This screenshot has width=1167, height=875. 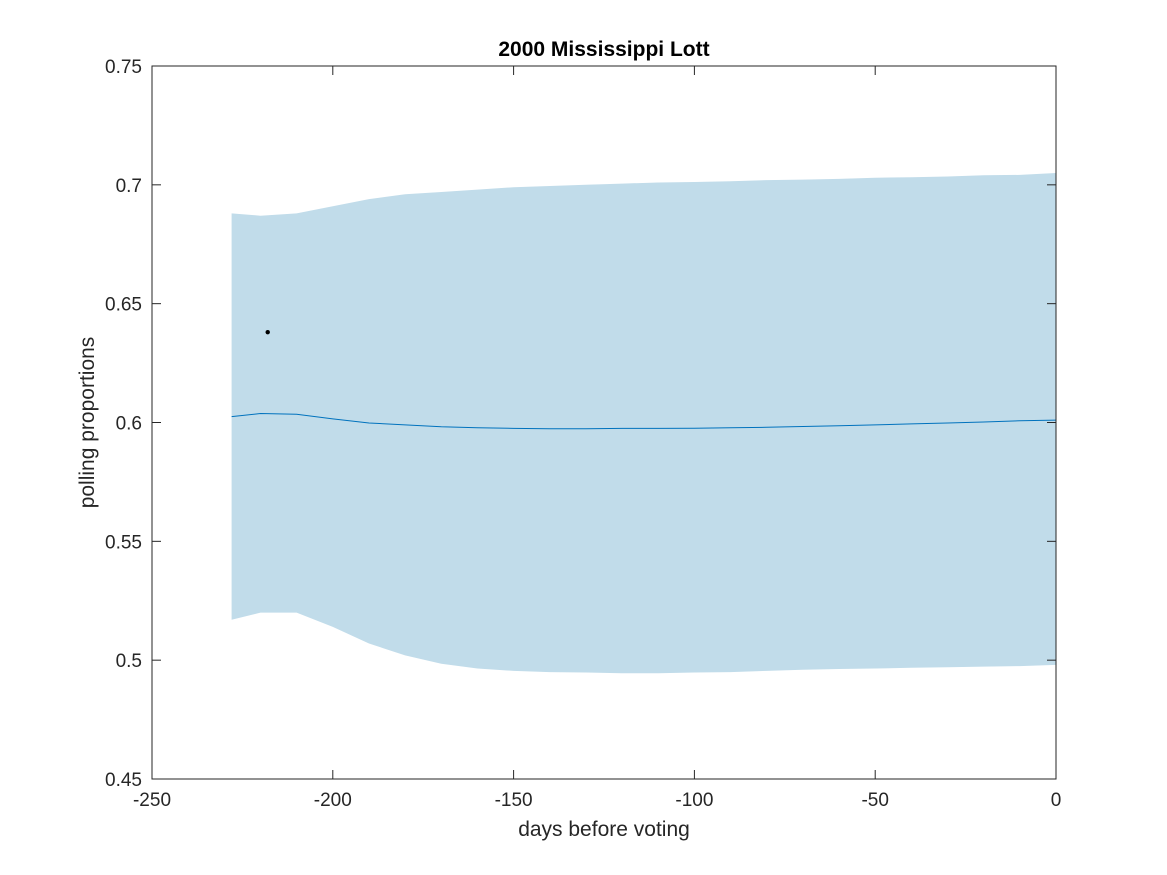 What do you see at coordinates (123, 305) in the screenshot?
I see `y-tick-label: 0.65` at bounding box center [123, 305].